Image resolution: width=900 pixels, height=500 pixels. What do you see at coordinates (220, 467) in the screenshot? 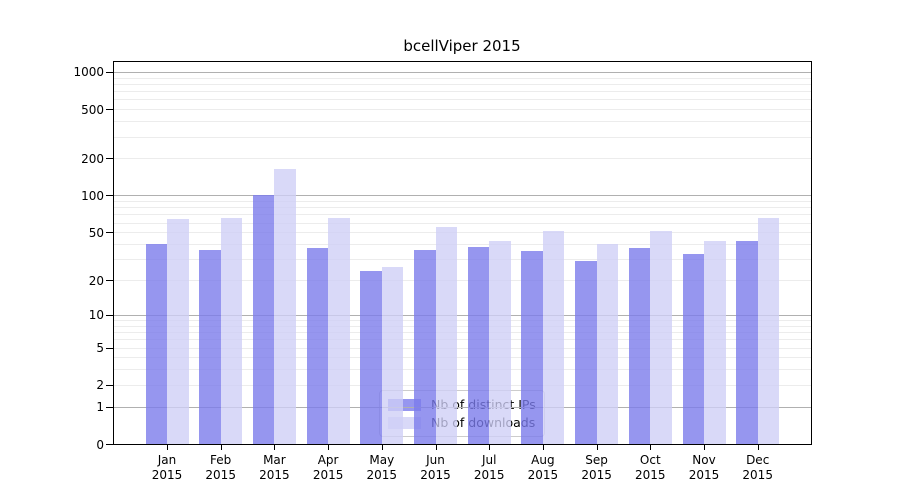
I see `x-tick-label: Feb 2015` at bounding box center [220, 467].